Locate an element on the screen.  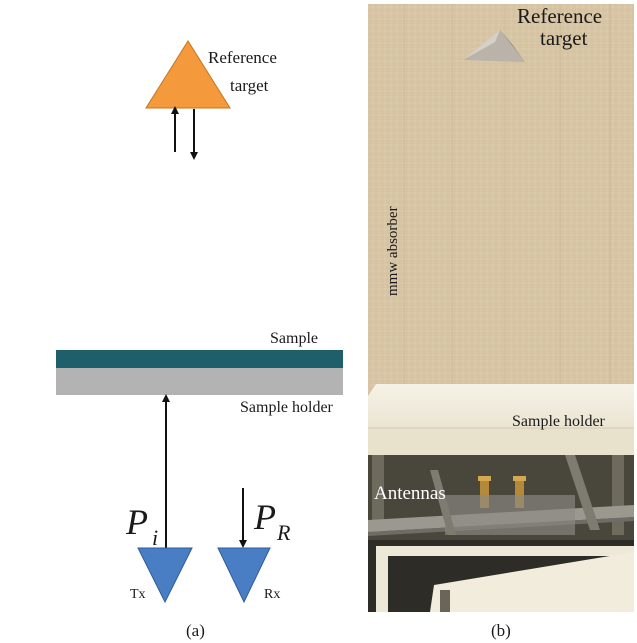
photo-reference-target is located at coordinates (494, 46).